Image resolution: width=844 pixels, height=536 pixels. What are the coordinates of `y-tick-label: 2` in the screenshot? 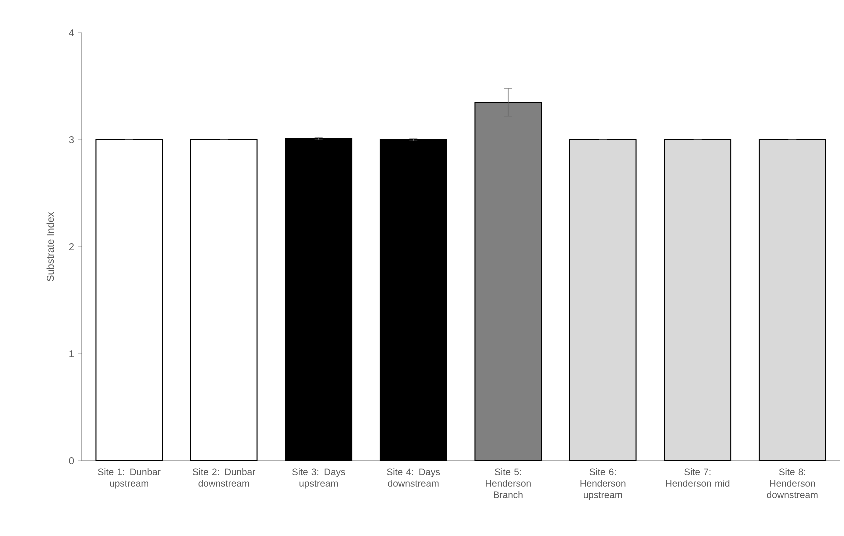 It's located at (71, 247).